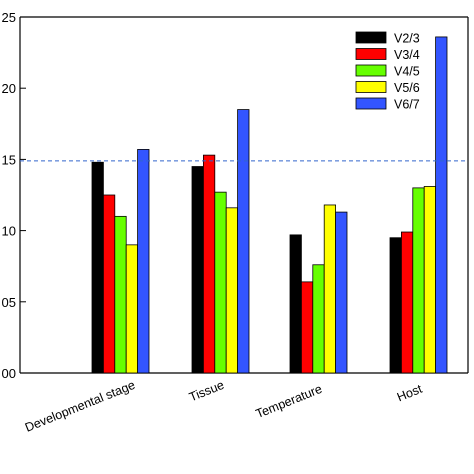 This screenshot has width=474, height=474. What do you see at coordinates (341, 292) in the screenshot?
I see `bar-V6-7-temperature` at bounding box center [341, 292].